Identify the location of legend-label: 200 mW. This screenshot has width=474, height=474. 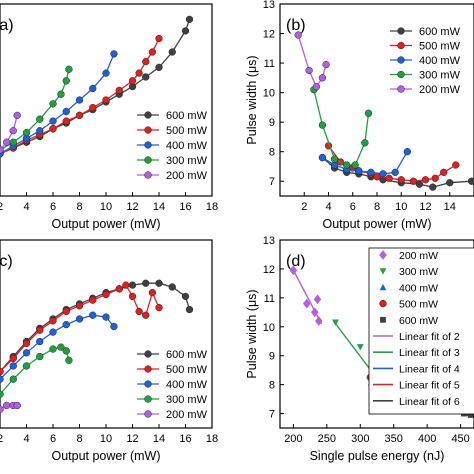
(187, 415).